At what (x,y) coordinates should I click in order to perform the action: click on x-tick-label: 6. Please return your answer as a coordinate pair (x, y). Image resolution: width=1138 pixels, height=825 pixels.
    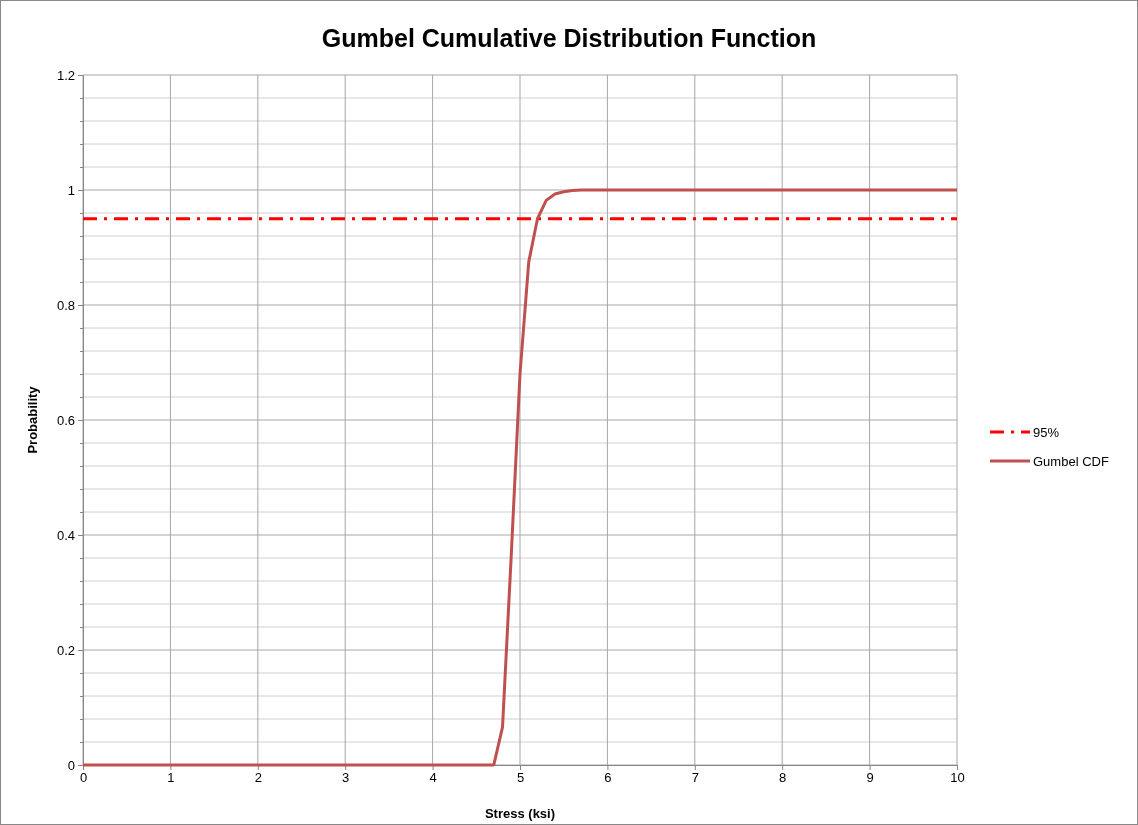
    Looking at the image, I should click on (608, 778).